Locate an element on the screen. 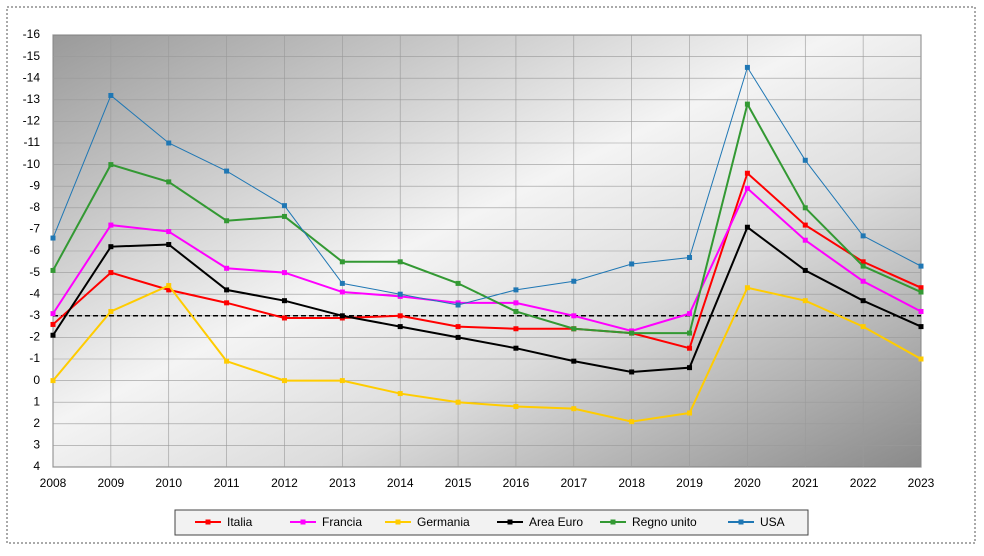 This screenshot has height=556, width=984. y-tick-label: -11 is located at coordinates (32, 142).